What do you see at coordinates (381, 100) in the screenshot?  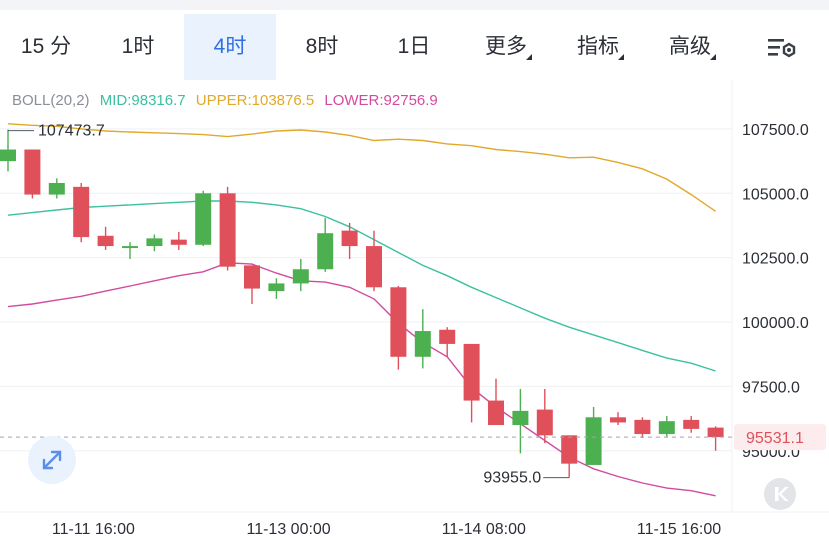 I see `legend-lower: LOWER:92756.9` at bounding box center [381, 100].